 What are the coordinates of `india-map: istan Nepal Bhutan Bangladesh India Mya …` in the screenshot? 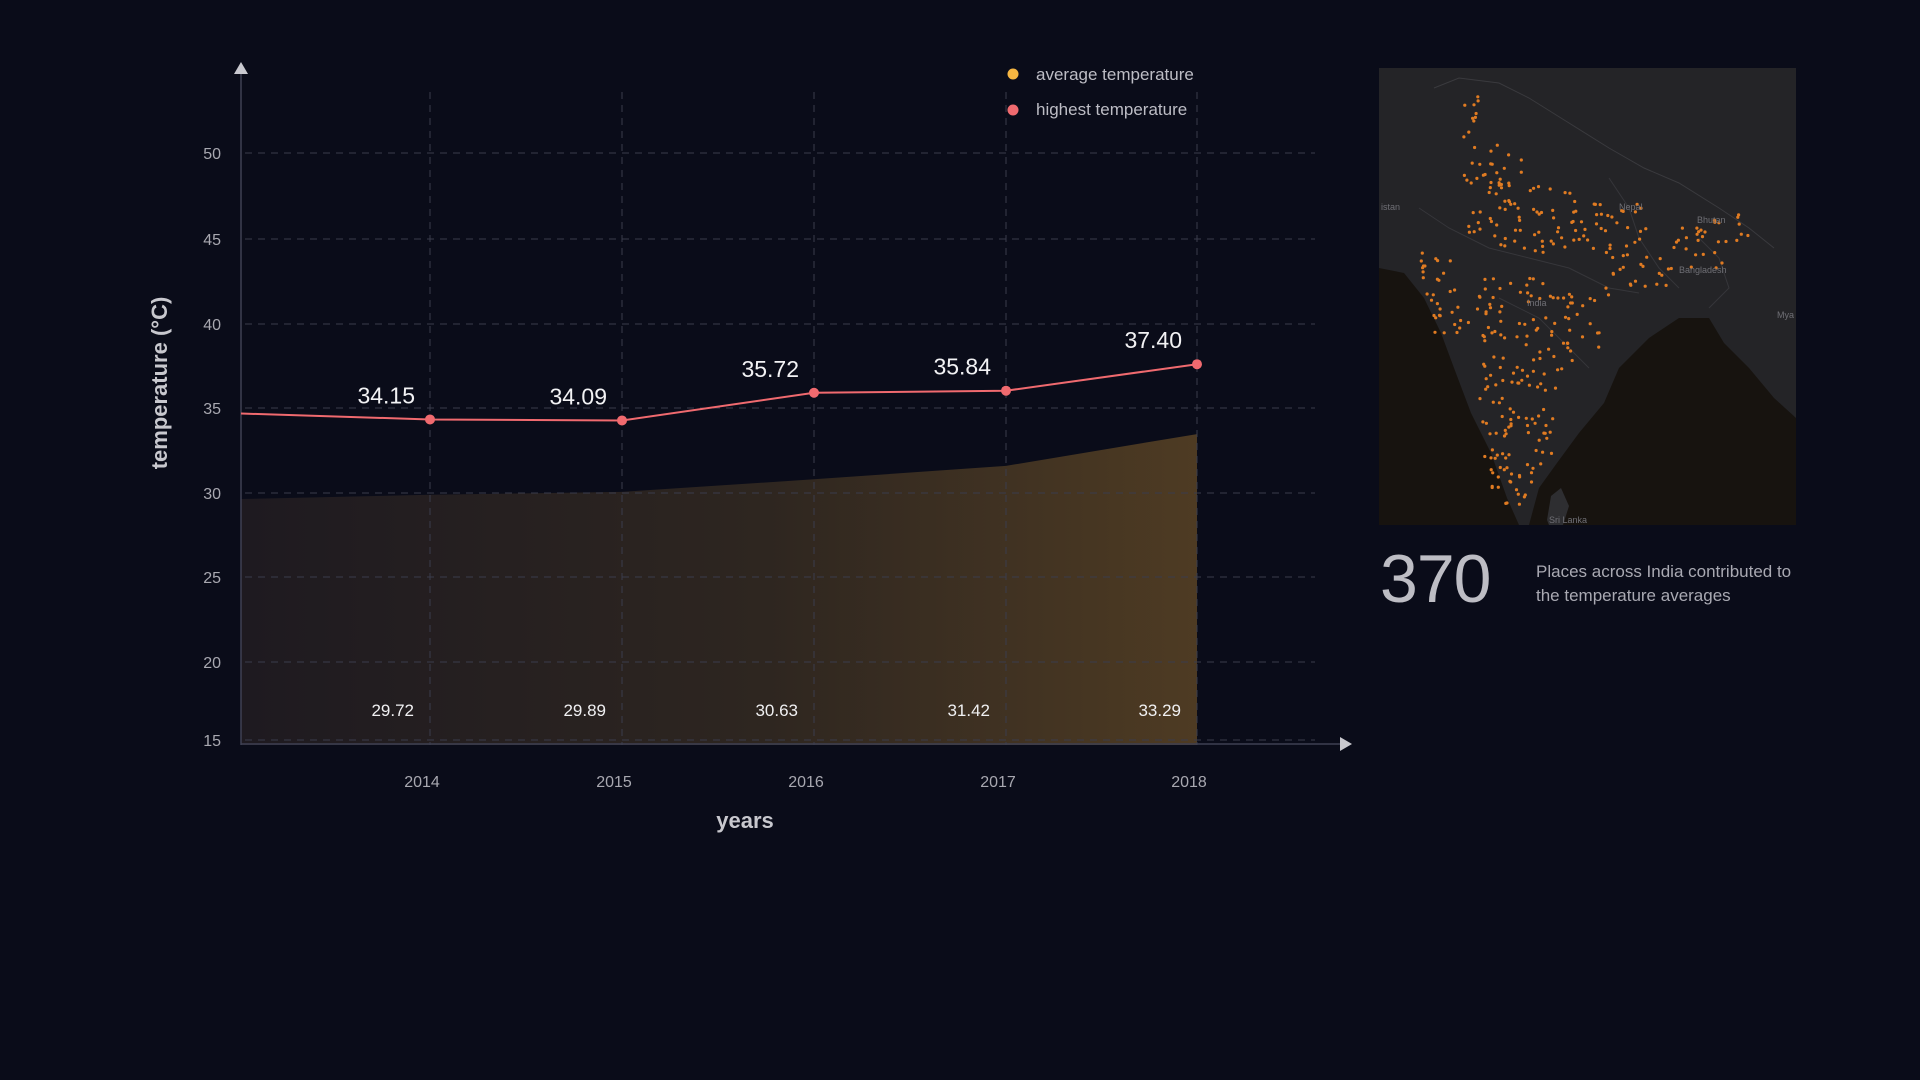 It's located at (1587, 296).